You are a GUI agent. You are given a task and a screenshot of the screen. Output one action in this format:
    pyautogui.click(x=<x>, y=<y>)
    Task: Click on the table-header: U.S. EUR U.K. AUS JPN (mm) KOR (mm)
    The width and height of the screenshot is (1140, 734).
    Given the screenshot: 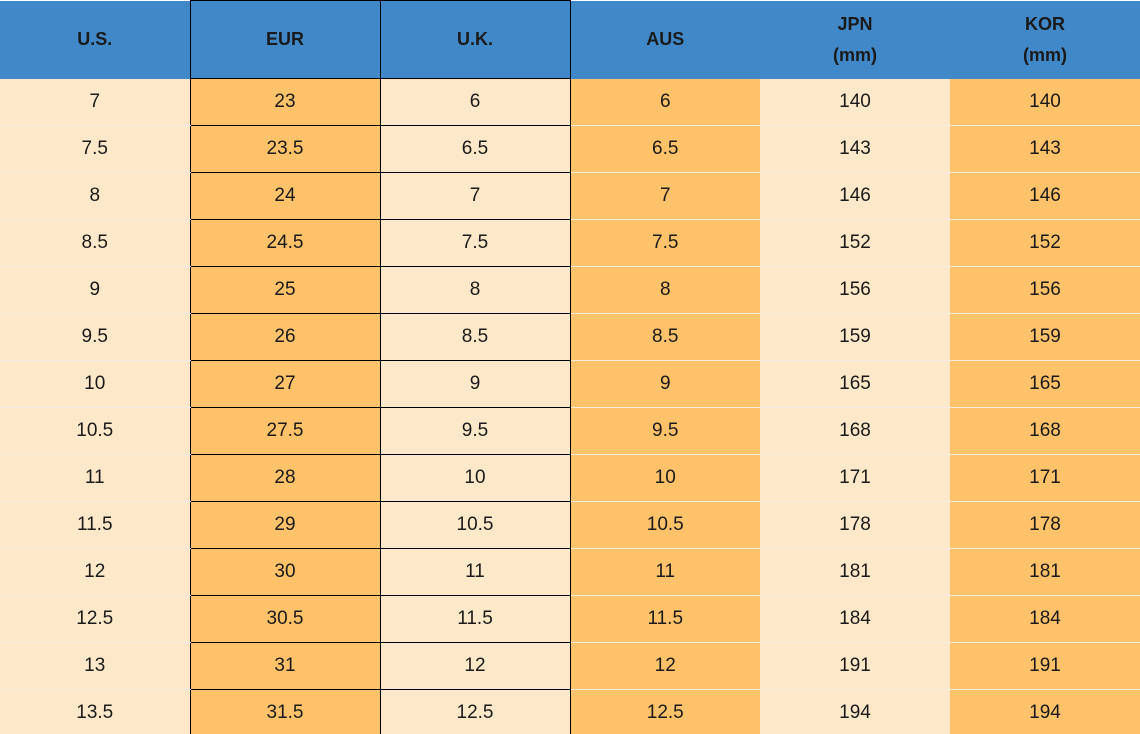 What is the action you would take?
    pyautogui.click(x=570, y=39)
    